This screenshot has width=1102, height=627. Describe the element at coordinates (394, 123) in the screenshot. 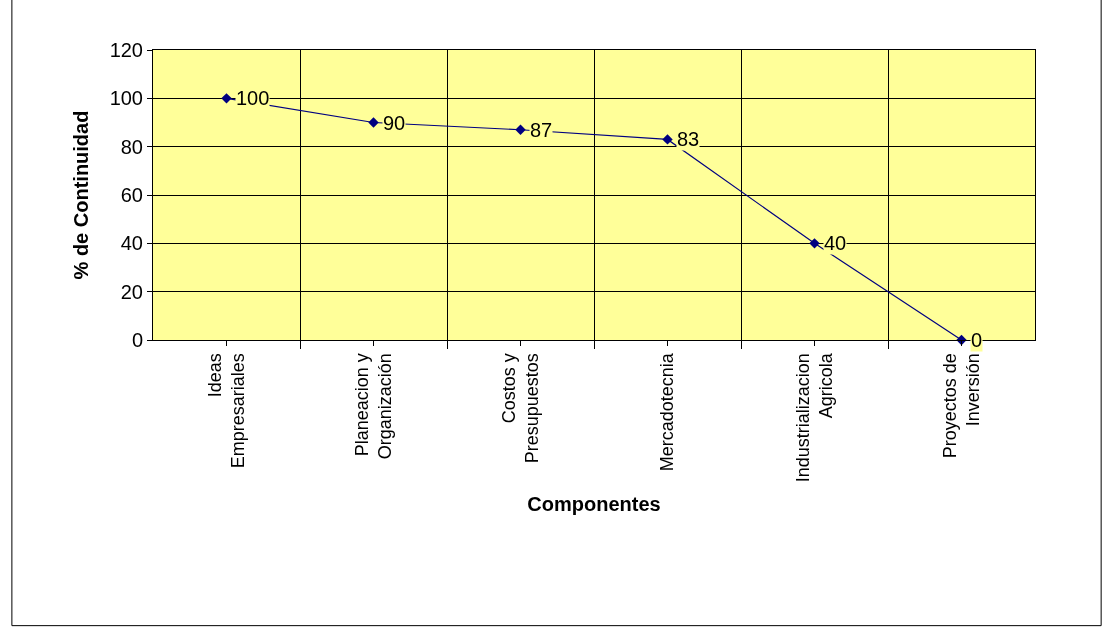

I see `data-label: 90` at that location.